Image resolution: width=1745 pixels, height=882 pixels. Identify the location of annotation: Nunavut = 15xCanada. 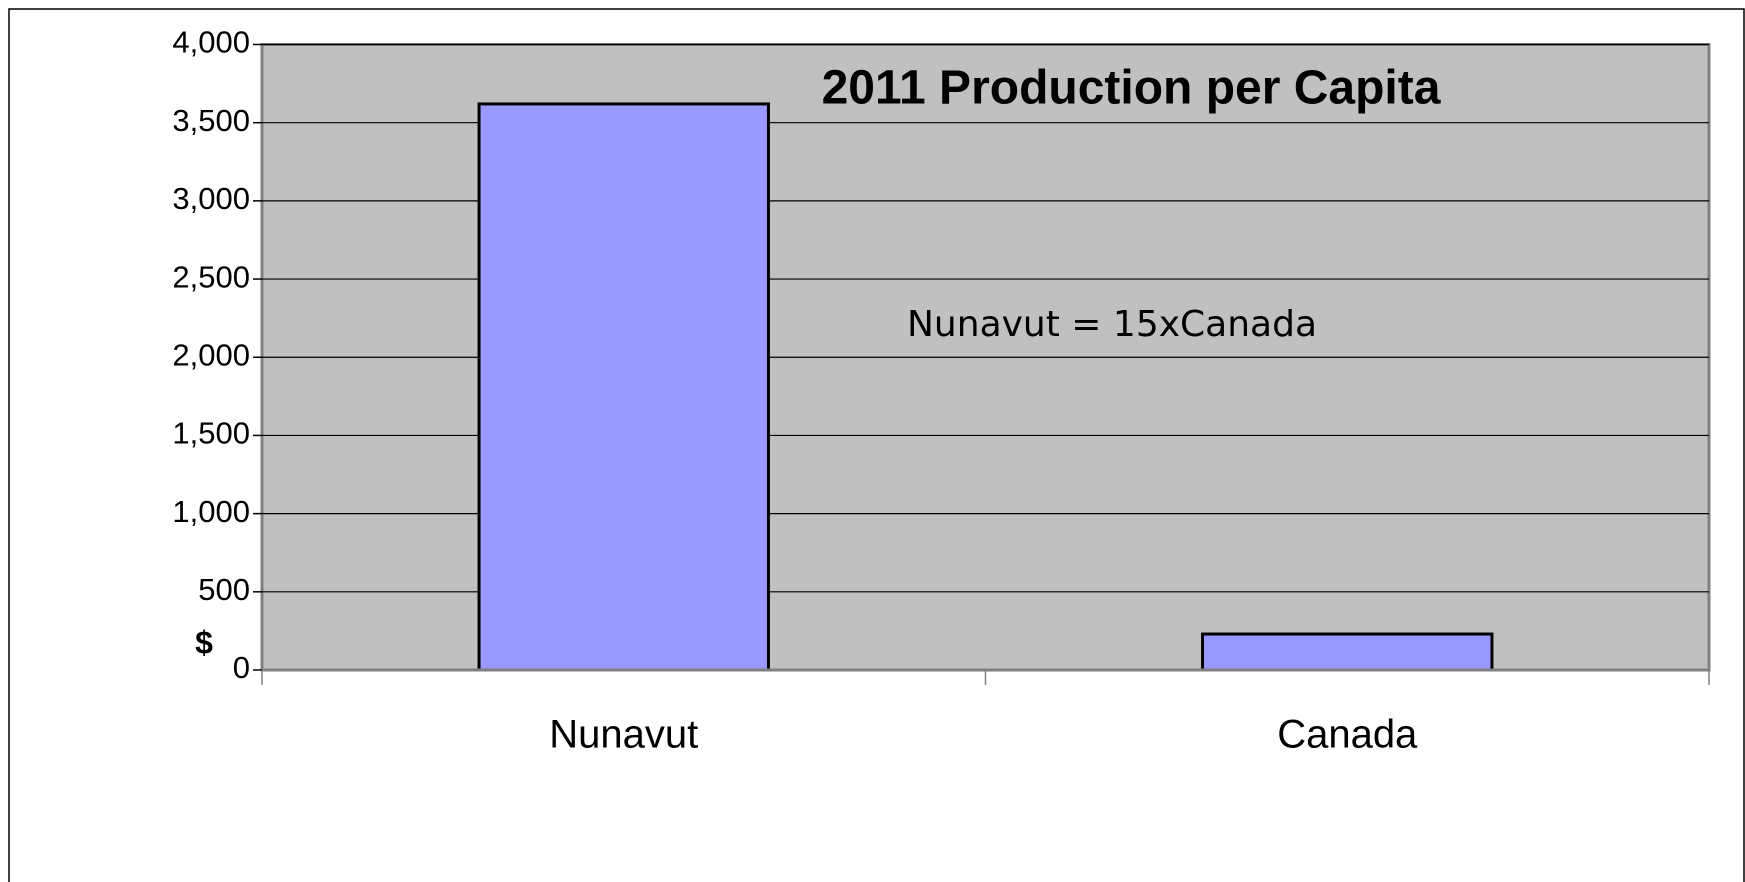
(1112, 324).